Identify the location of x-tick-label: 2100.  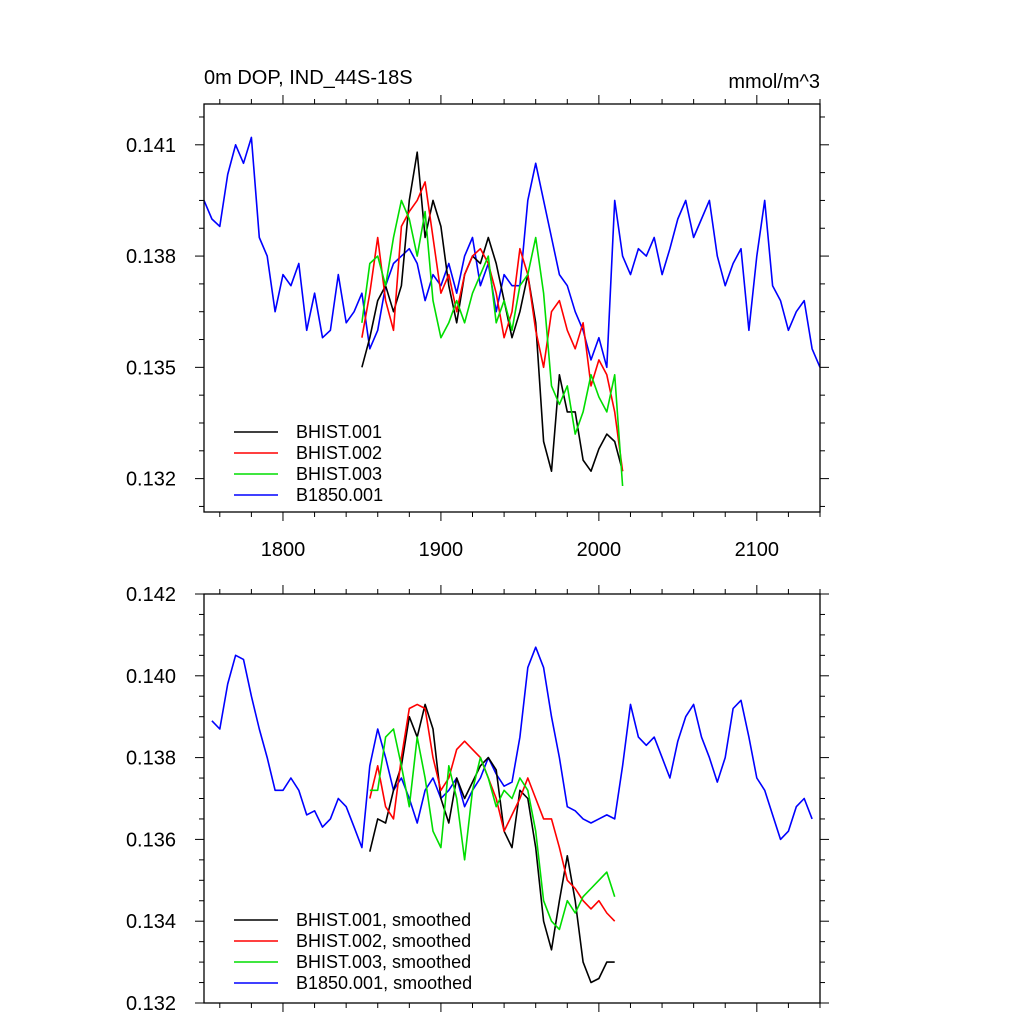
(757, 550).